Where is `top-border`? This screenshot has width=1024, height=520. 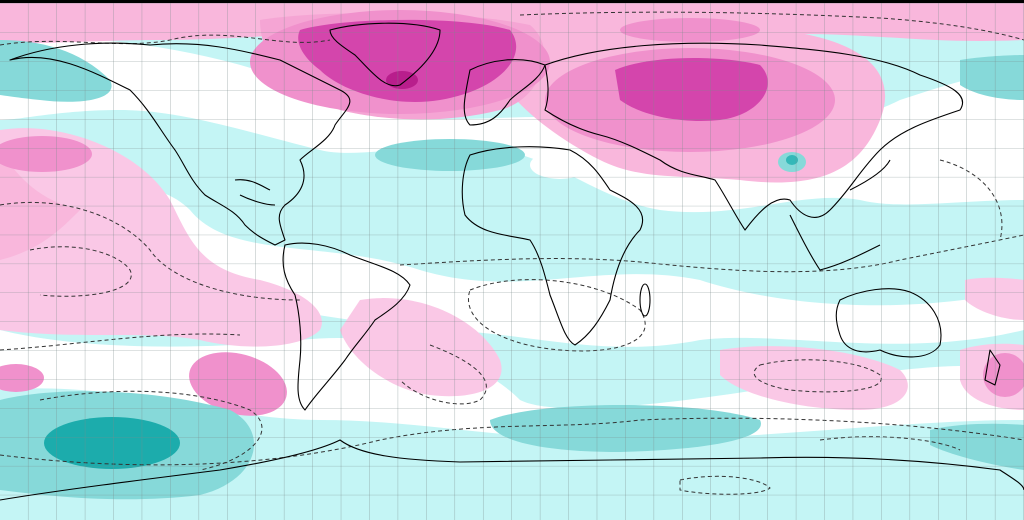
top-border is located at coordinates (512, 1).